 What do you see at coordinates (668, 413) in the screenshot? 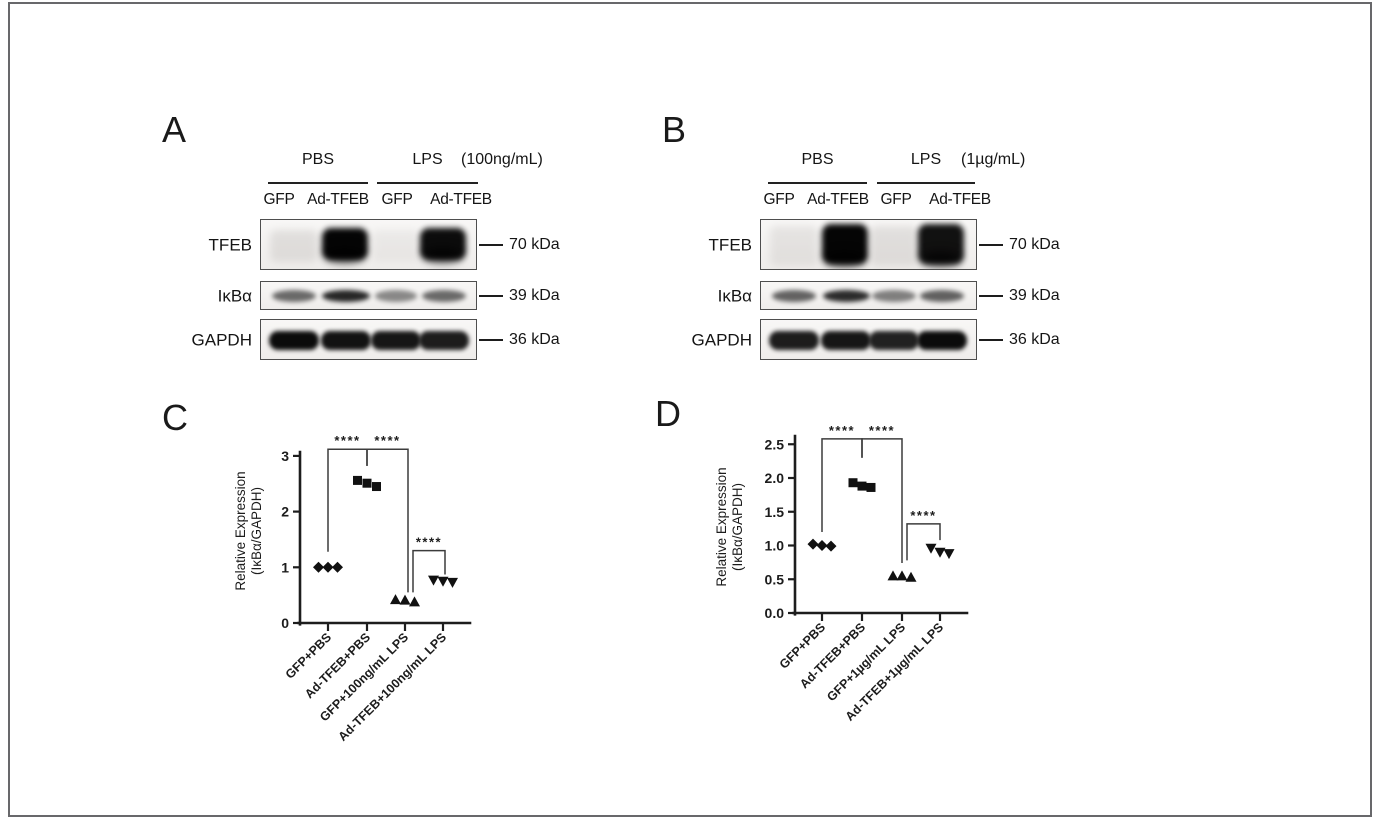
I see `panel-label-d: D` at bounding box center [668, 413].